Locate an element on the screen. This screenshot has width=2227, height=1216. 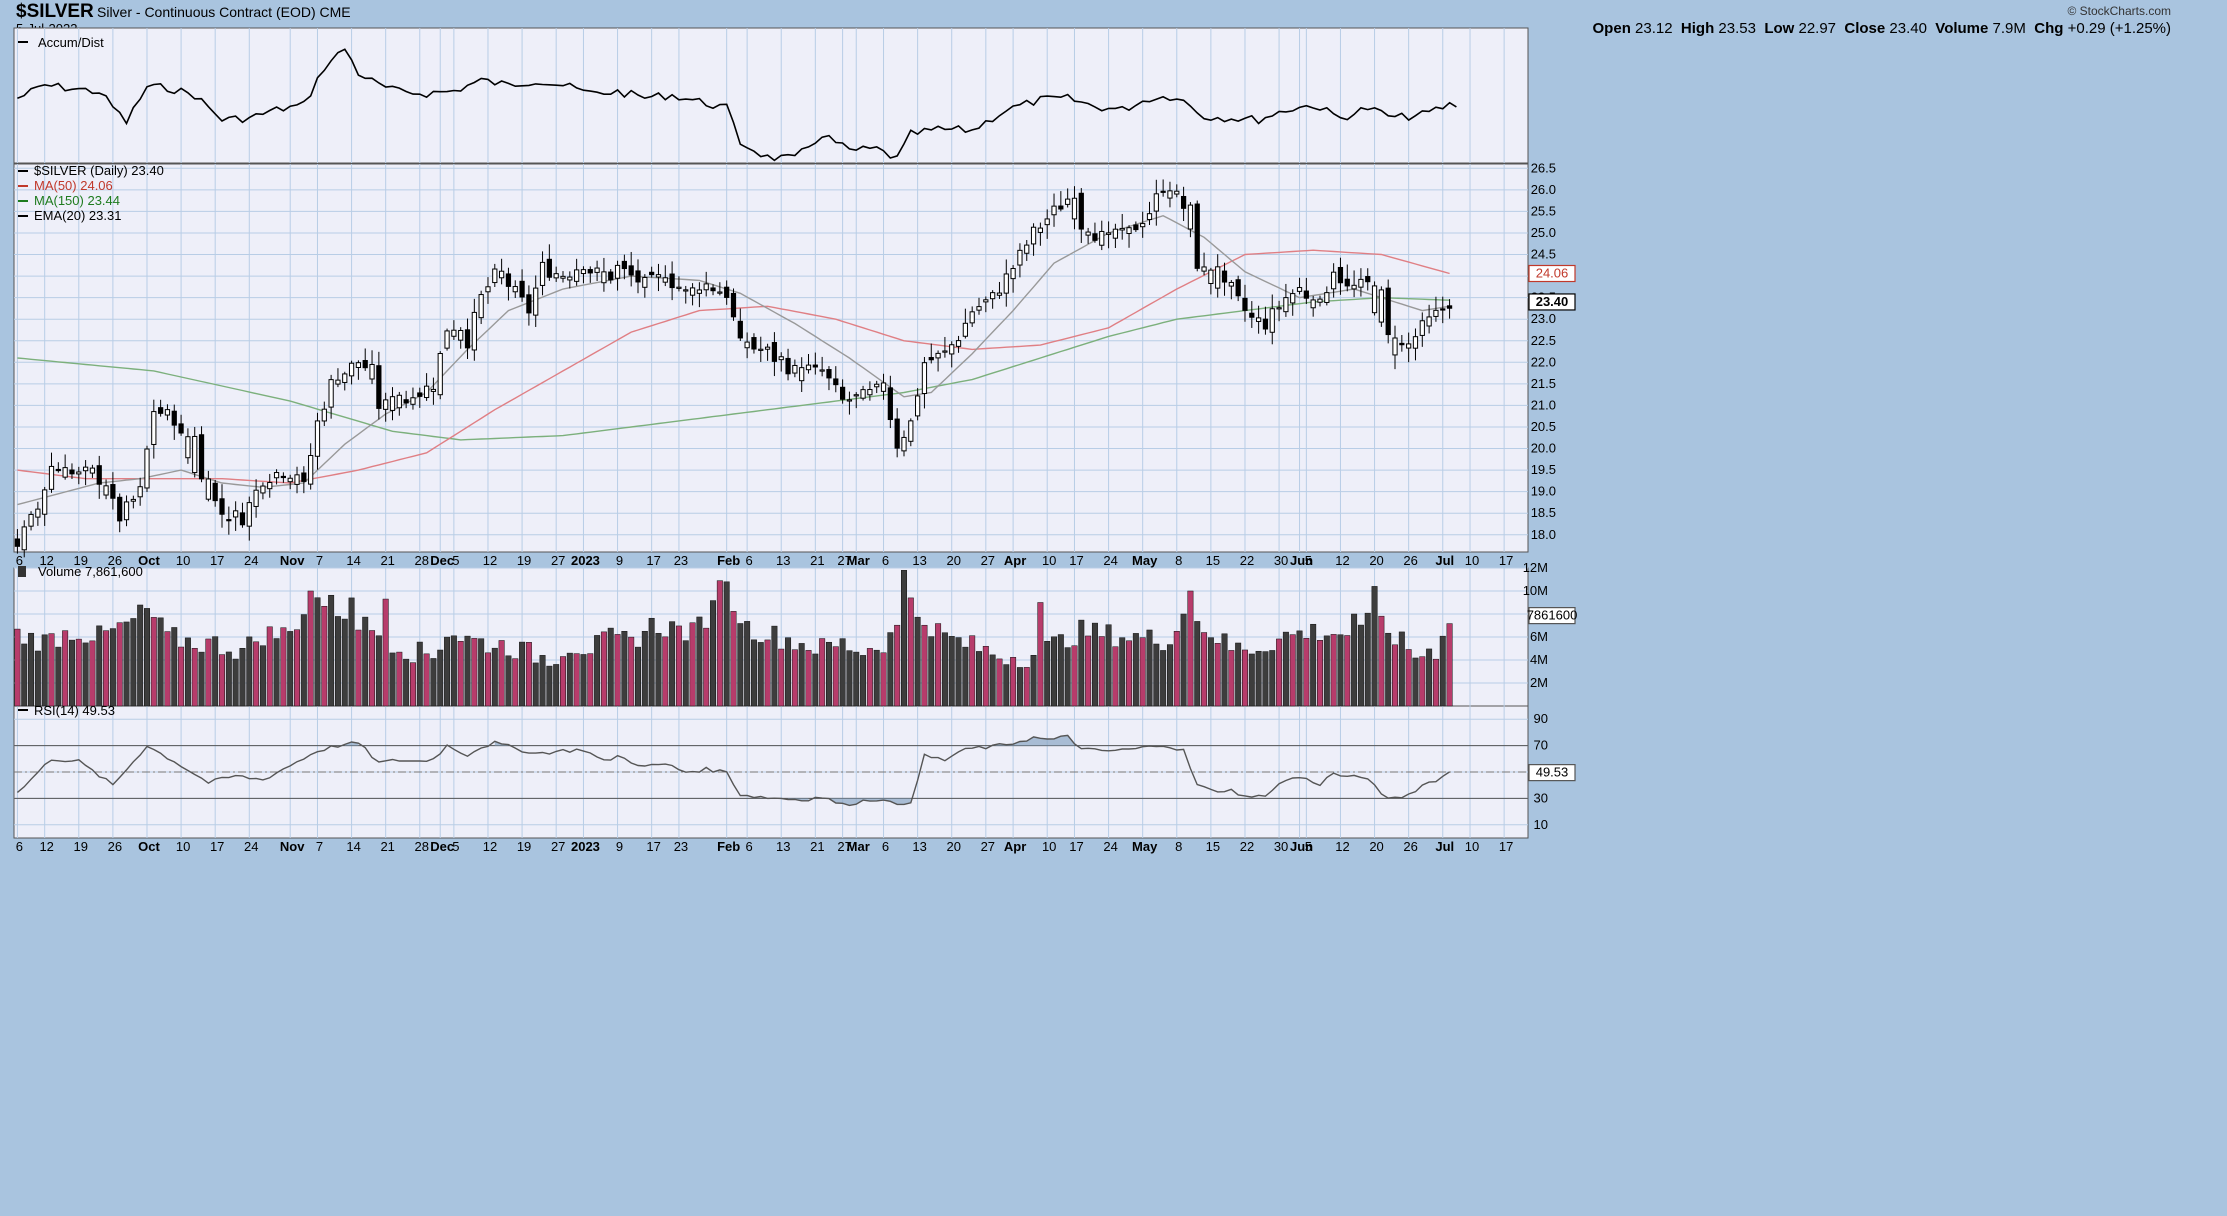
x-tick-label: 13 is located at coordinates (783, 560).